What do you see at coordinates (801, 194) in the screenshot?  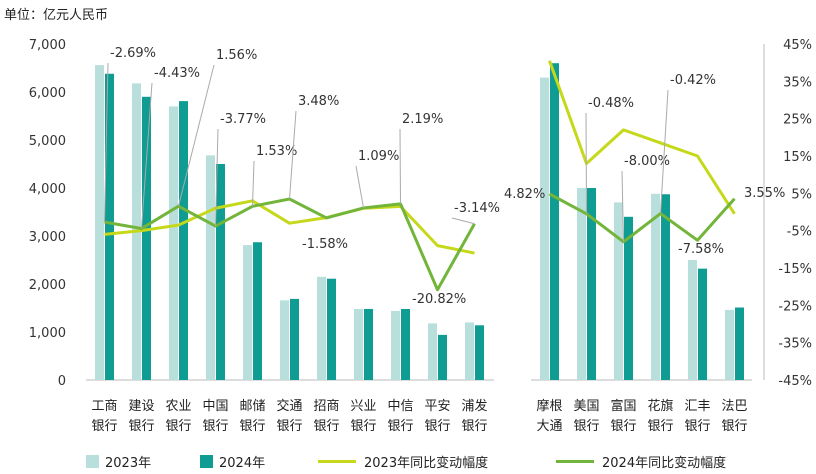 I see `right-axis-tick: 5%` at bounding box center [801, 194].